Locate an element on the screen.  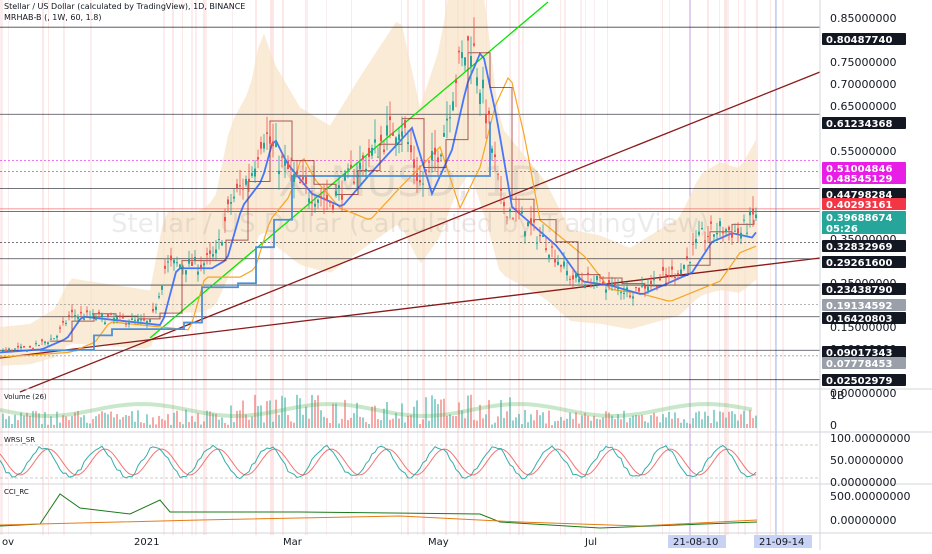
price-tag: 0.16420803 is located at coordinates (859, 319).